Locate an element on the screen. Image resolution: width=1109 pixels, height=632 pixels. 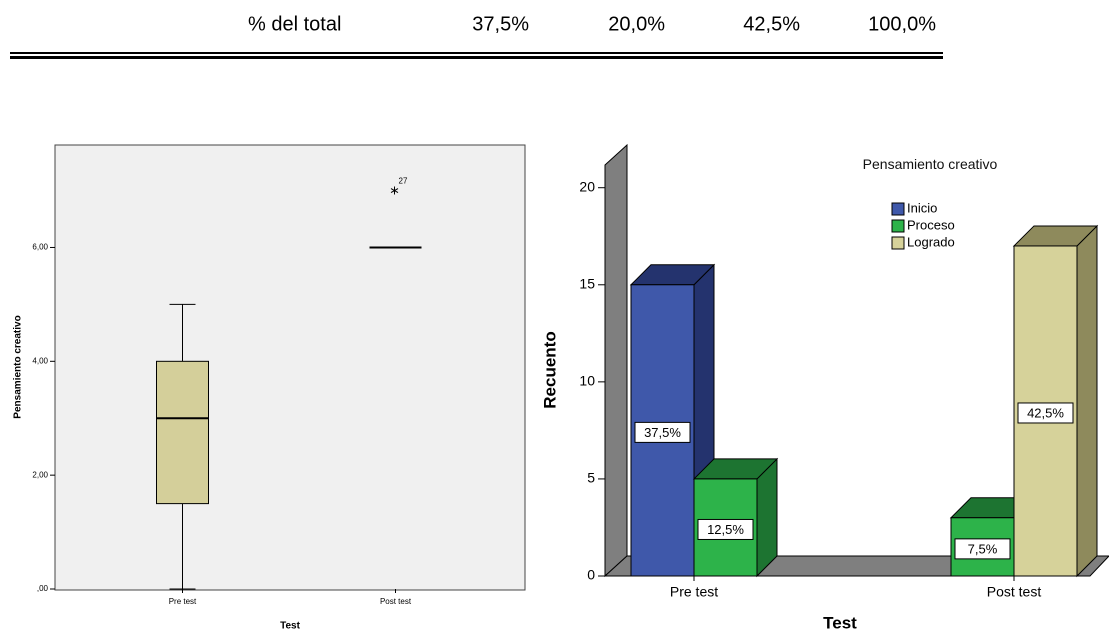
y-tick-label: ,00 is located at coordinates (43, 588).